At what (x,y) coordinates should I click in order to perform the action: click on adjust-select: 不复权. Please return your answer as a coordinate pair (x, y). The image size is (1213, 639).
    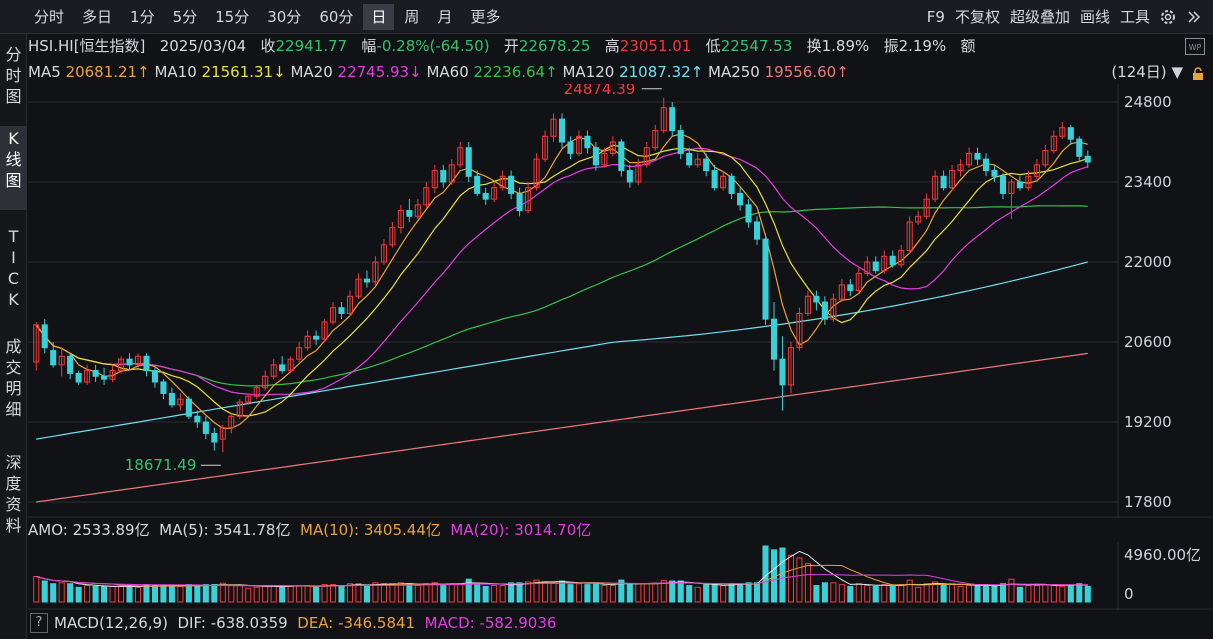
    Looking at the image, I should click on (977, 17).